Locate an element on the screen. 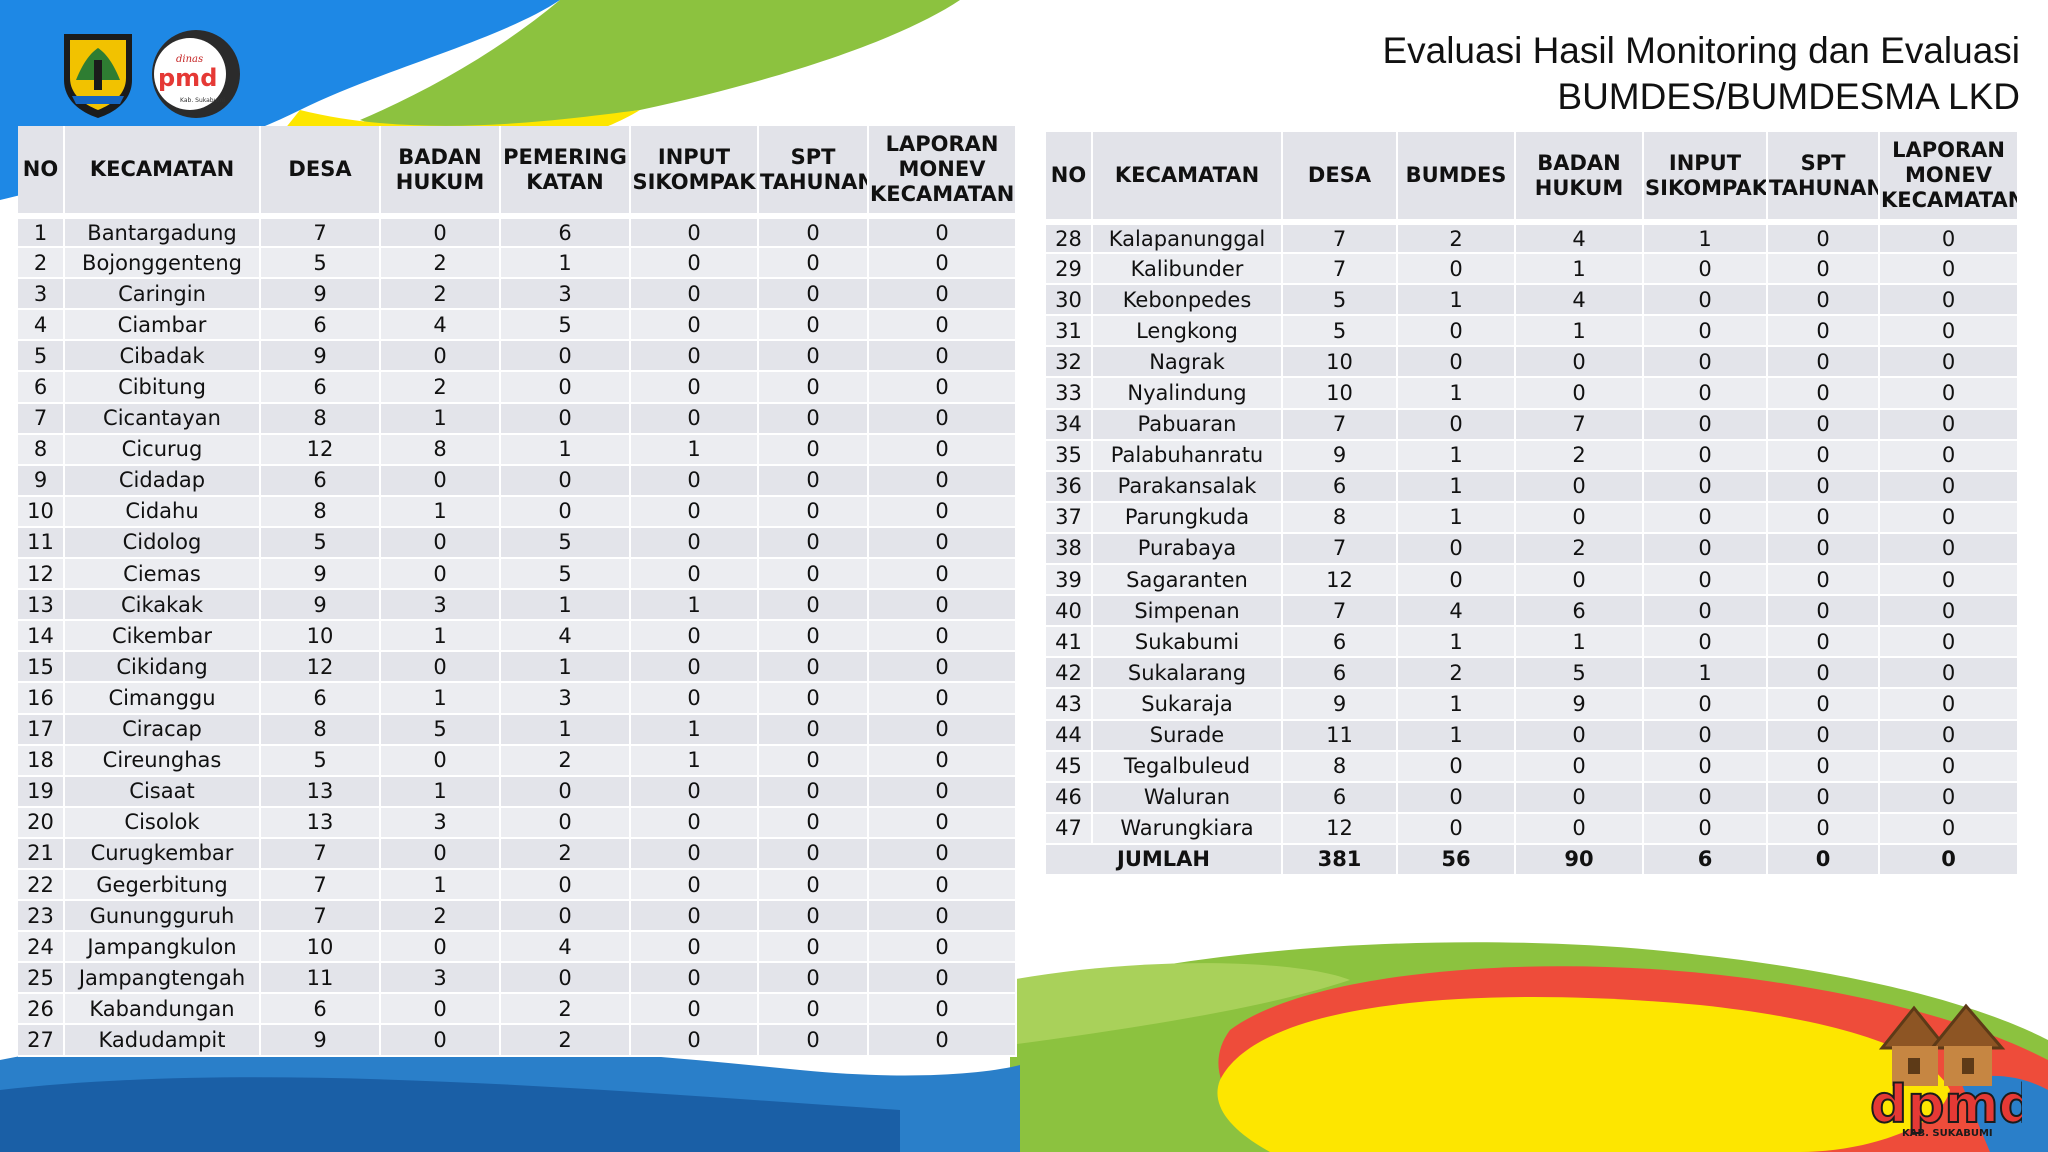 Image resolution: width=2048 pixels, height=1152 pixels. table-row: 35 Palabuhanratu 9 1 2 0 0 0 is located at coordinates (1532, 455).